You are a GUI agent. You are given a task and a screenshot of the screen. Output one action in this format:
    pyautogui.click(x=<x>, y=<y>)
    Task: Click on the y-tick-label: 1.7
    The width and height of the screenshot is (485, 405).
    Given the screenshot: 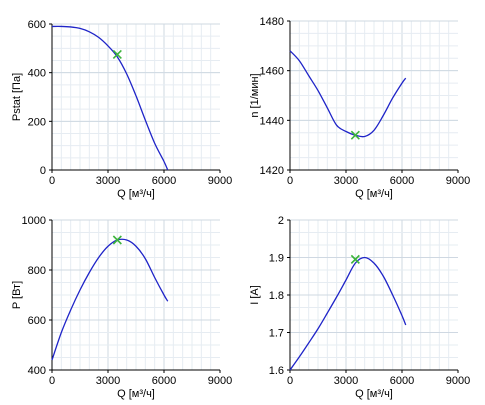 What is the action you would take?
    pyautogui.click(x=276, y=334)
    